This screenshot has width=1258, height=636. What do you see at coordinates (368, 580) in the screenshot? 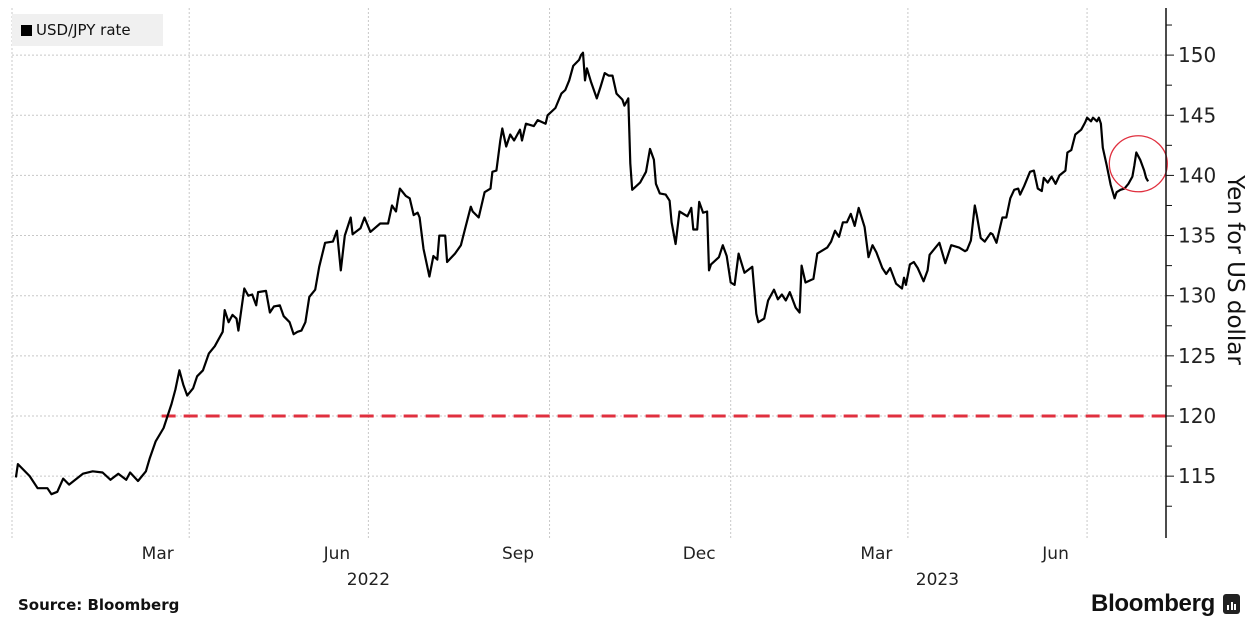
I see `x-year-label: 2022` at bounding box center [368, 580].